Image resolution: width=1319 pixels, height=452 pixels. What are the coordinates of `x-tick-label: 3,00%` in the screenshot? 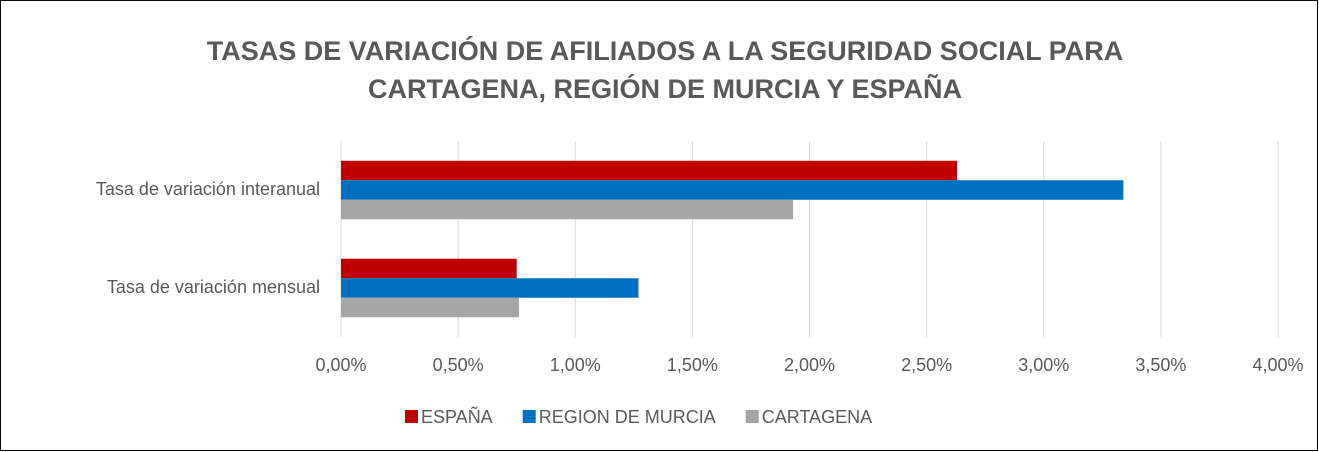 It's located at (1043, 365).